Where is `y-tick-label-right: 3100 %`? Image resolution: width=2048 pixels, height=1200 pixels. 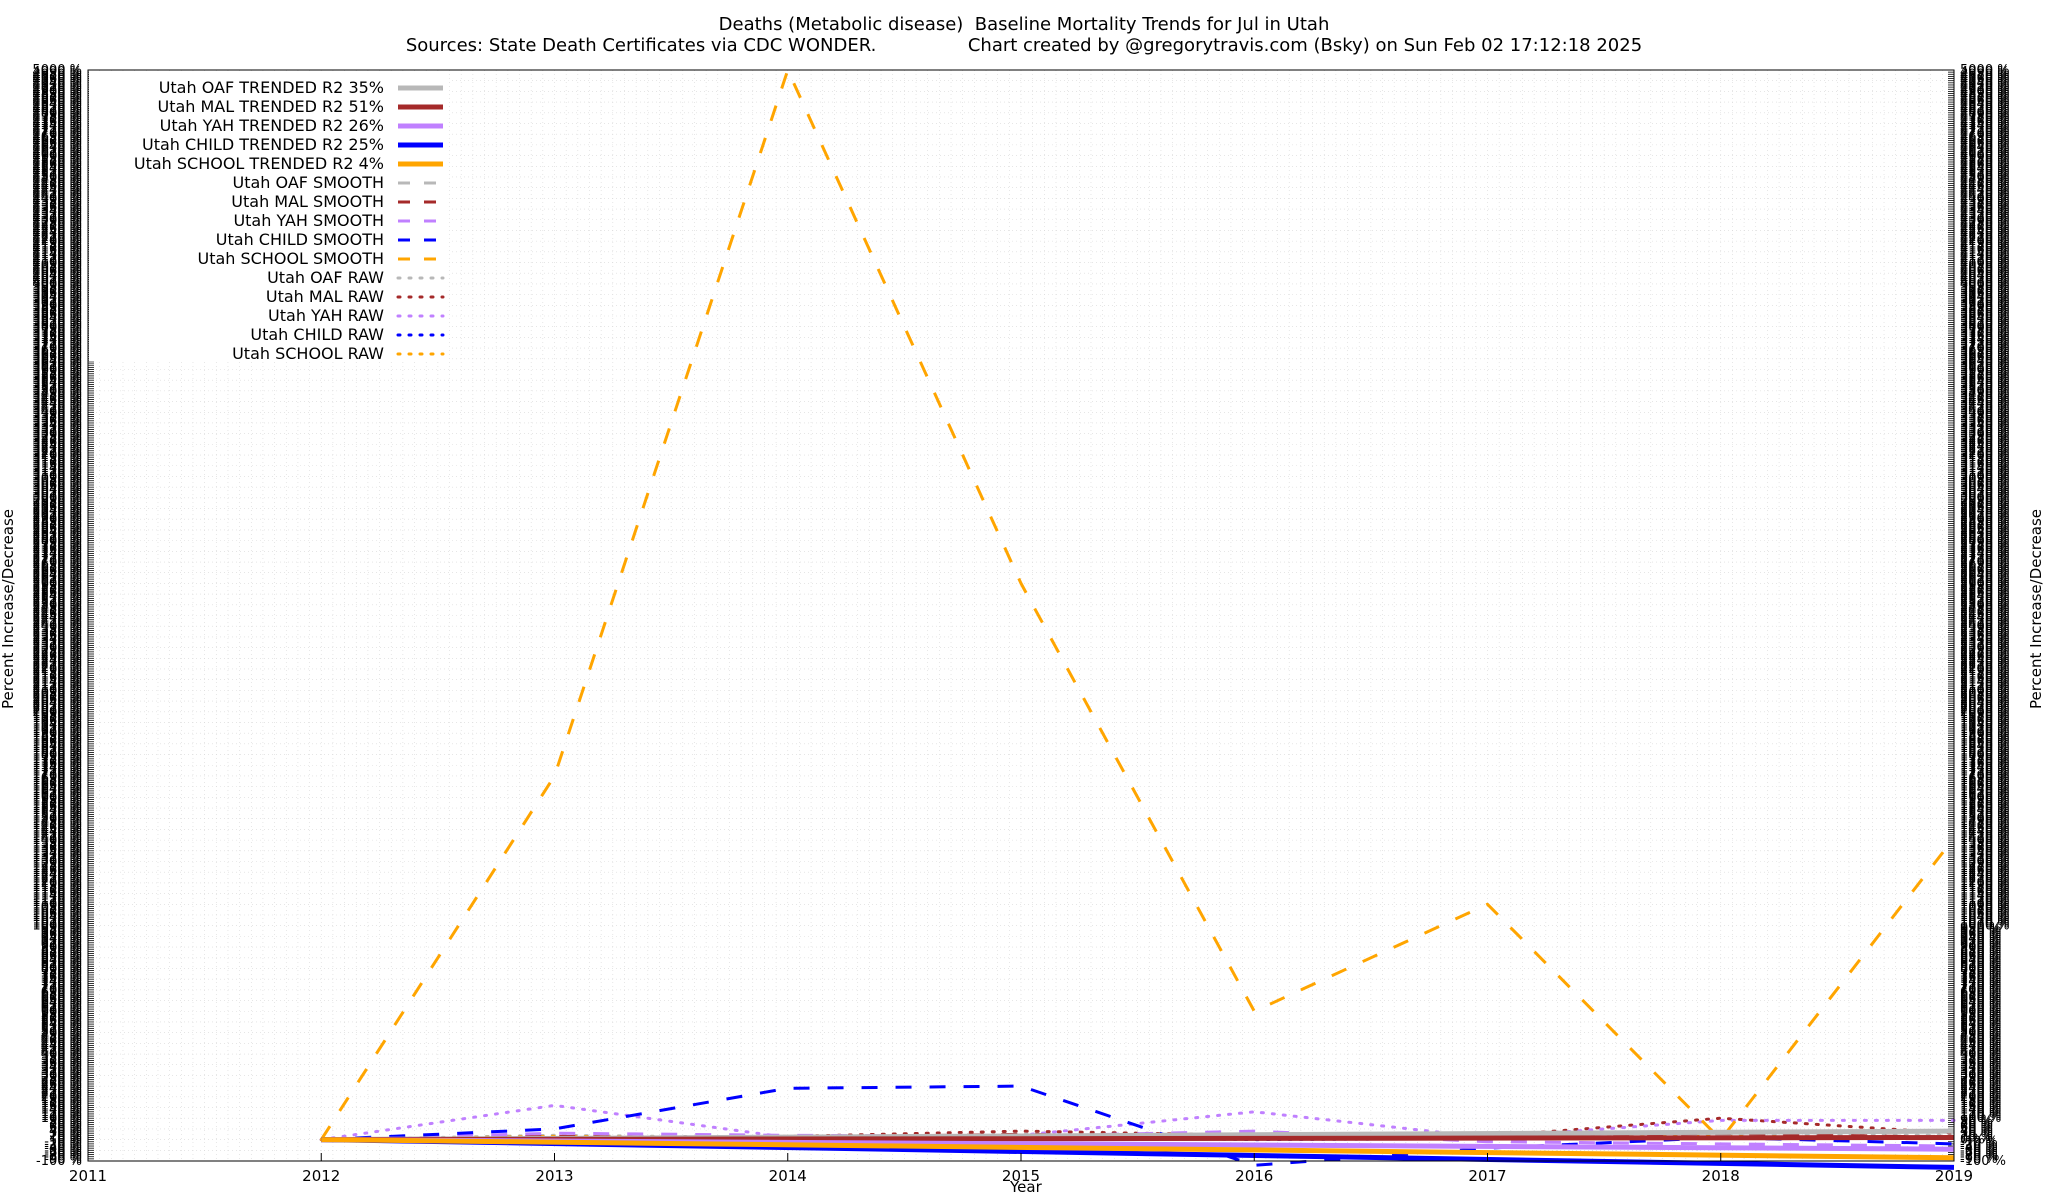
y-tick-label-right: 3100 % is located at coordinates (1985, 476).